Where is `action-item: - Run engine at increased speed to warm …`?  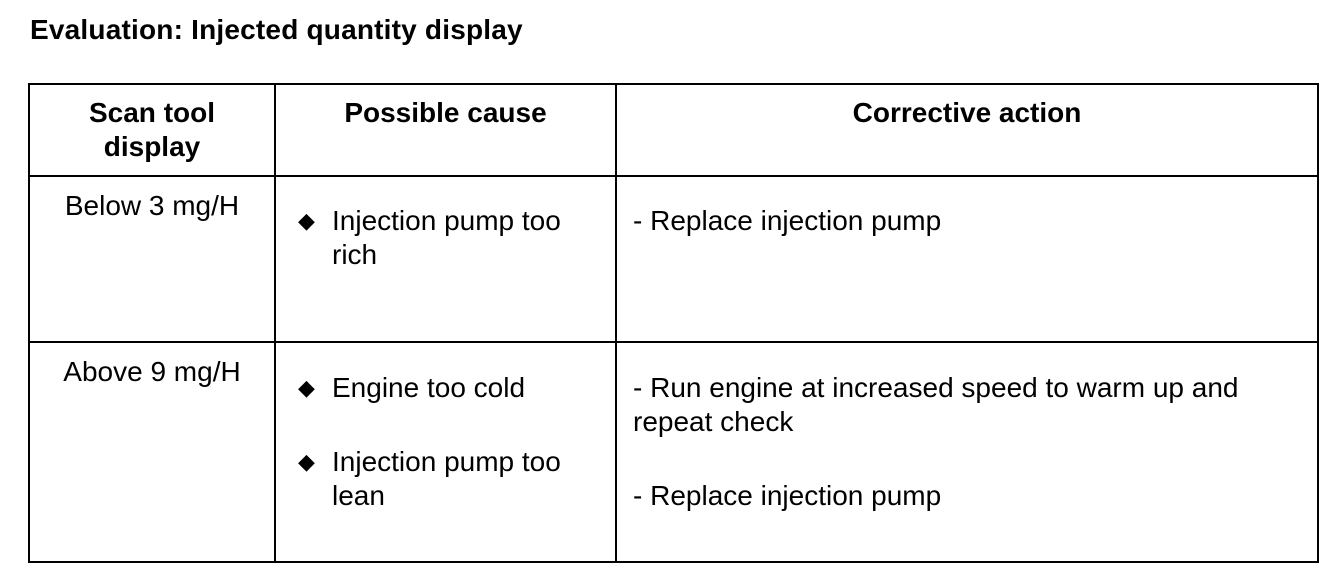
action-item: - Run engine at increased speed to warm … is located at coordinates (936, 404).